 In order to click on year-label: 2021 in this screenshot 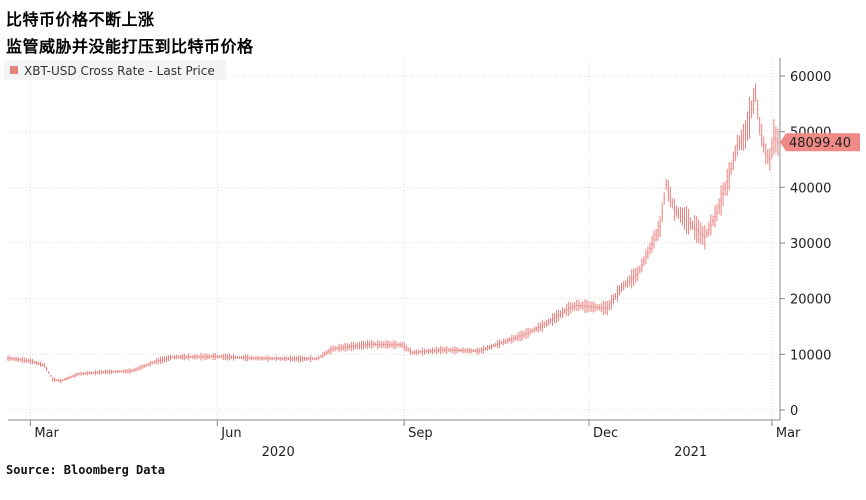, I will do `click(690, 452)`.